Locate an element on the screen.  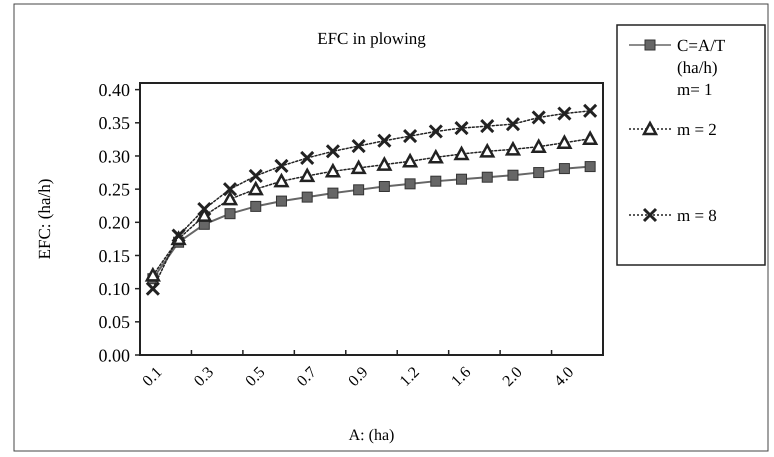
y-axis-title: EFC: (ha/h) is located at coordinates (44, 219).